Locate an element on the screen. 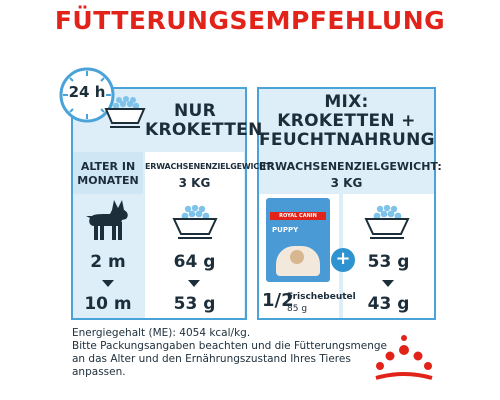 This screenshot has width=500, height=400. pouch-brand: ROYAL CANIN is located at coordinates (298, 216).